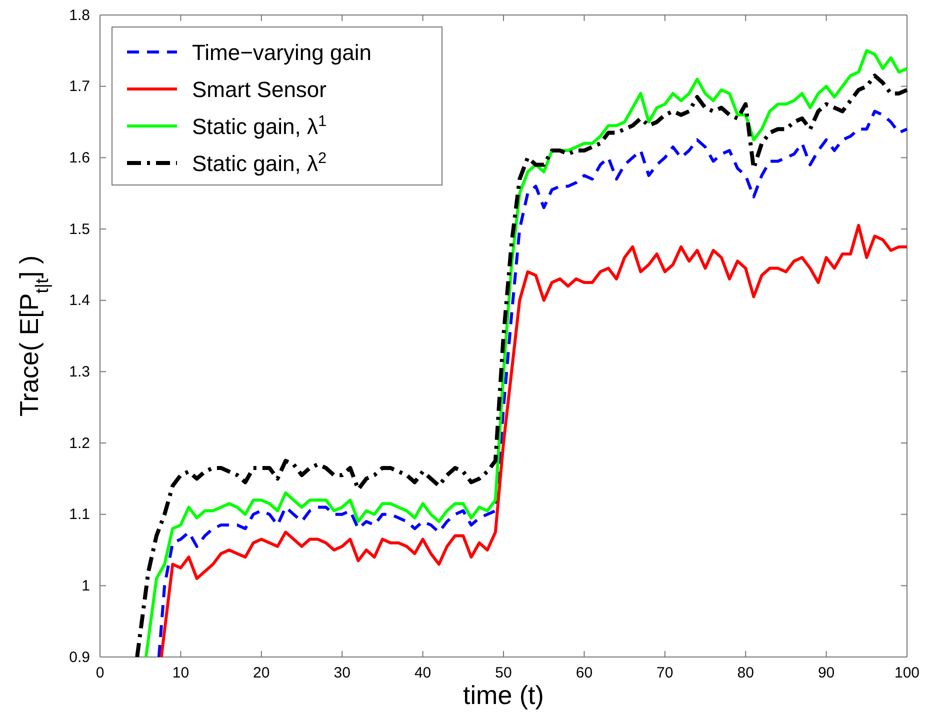 The width and height of the screenshot is (937, 712). I want to click on x-axis-title: time (t), so click(503, 695).